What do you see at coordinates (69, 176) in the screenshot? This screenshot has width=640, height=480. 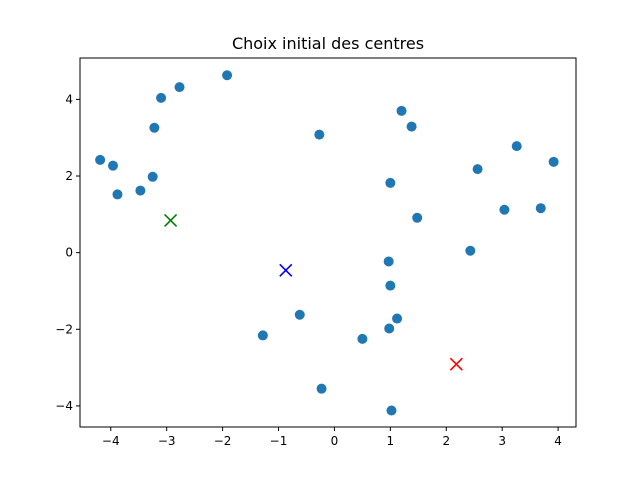 I see `y-tick-label: 2` at bounding box center [69, 176].